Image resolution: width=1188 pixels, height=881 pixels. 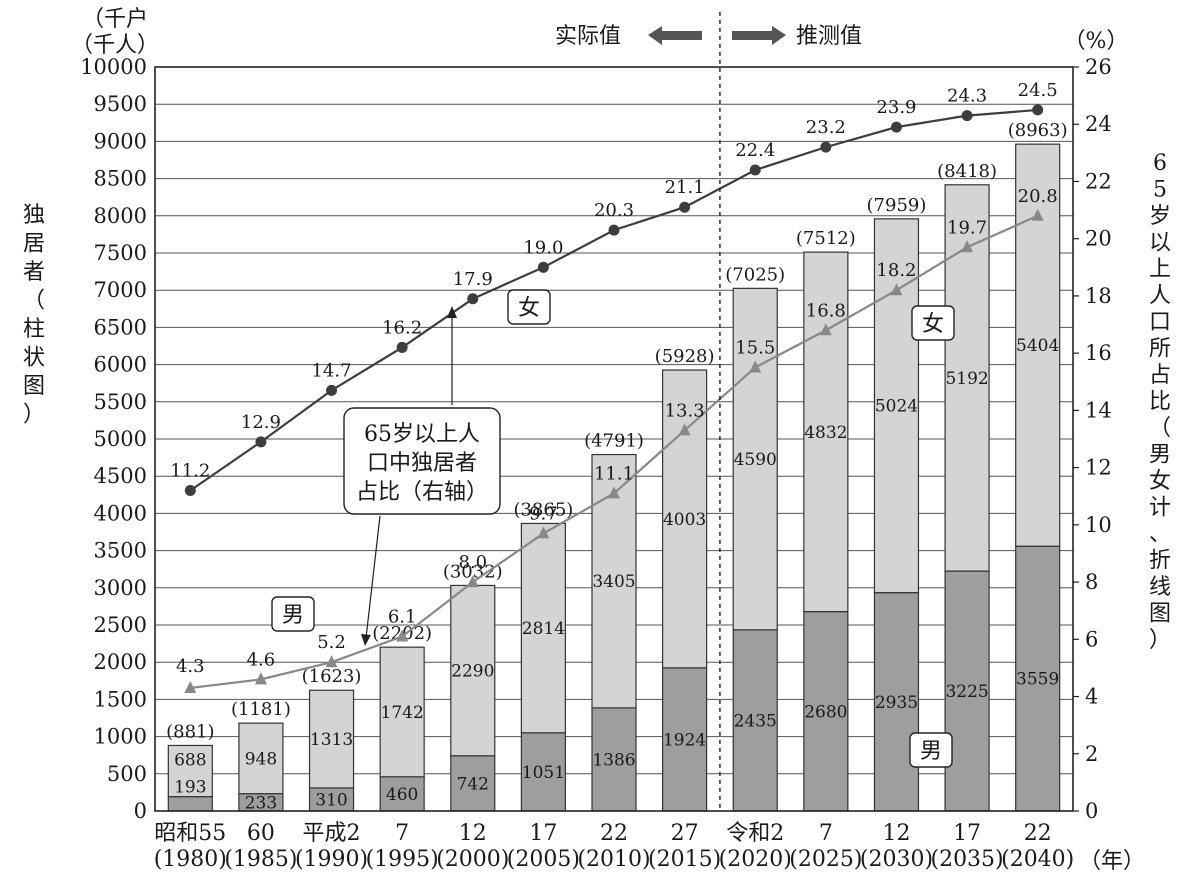 I want to click on axis-title-char: ）, so click(x=1160, y=640).